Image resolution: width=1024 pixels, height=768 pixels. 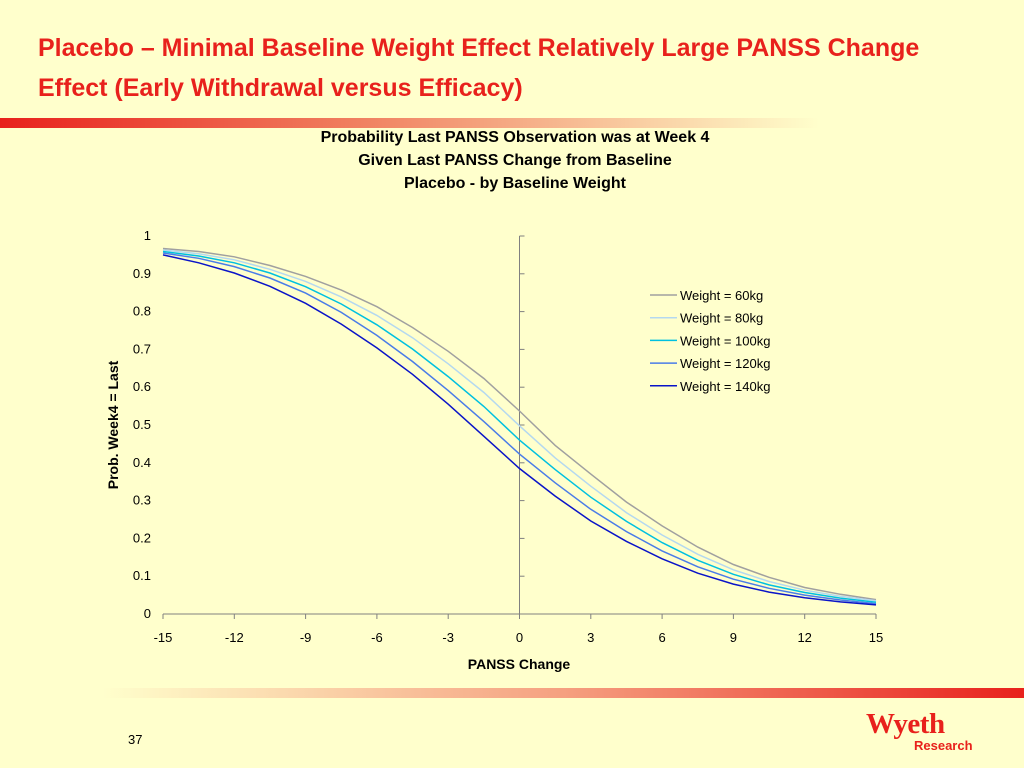 What do you see at coordinates (725, 363) in the screenshot?
I see `legend-label: Weight = 120kg` at bounding box center [725, 363].